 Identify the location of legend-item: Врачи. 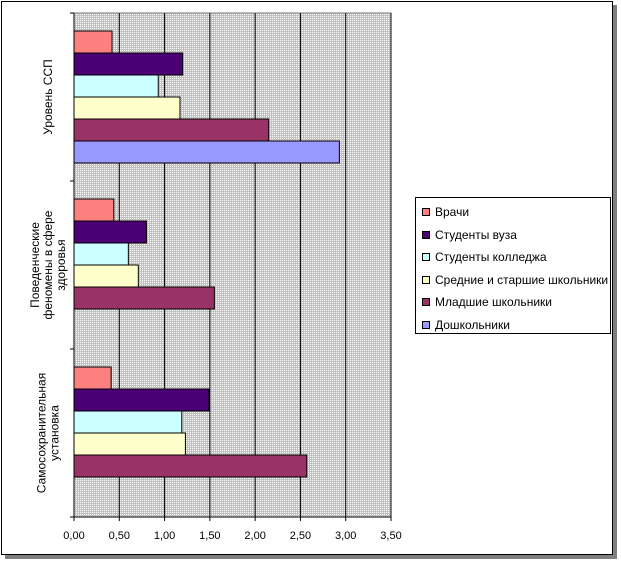
(445, 212).